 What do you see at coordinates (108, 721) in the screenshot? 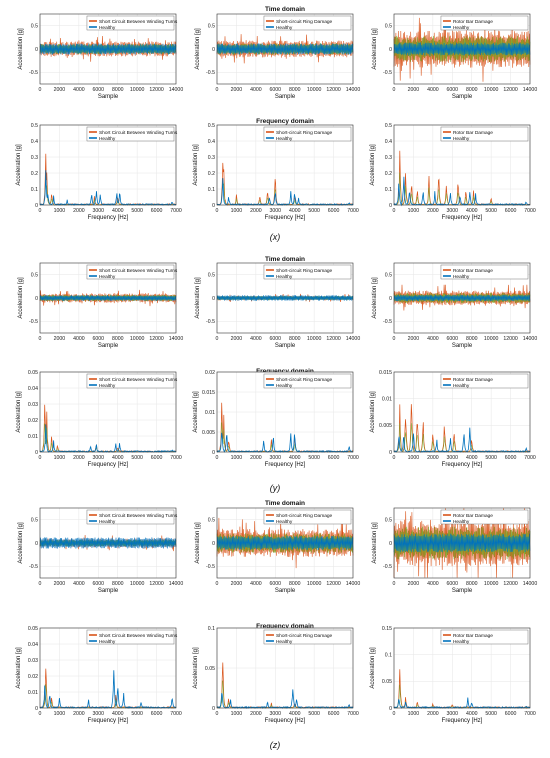
I see `freq-panel-2-0-xlabel: Frequency [Hz]` at bounding box center [108, 721].